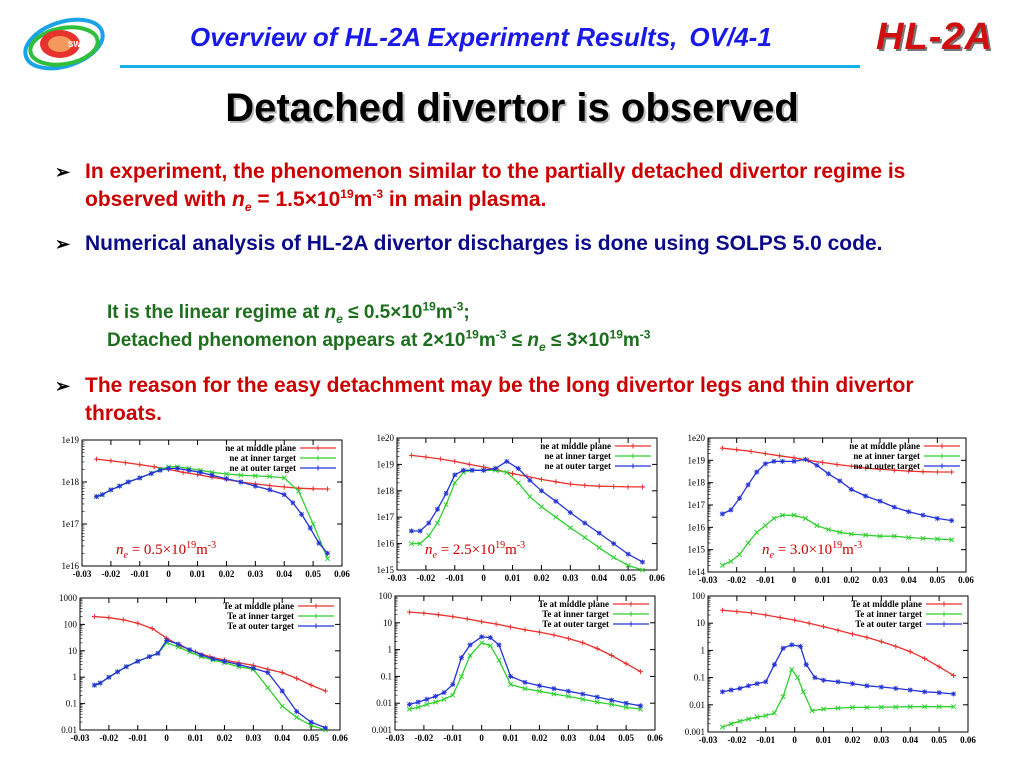  I want to click on header-code: OV/4-1, so click(730, 37).